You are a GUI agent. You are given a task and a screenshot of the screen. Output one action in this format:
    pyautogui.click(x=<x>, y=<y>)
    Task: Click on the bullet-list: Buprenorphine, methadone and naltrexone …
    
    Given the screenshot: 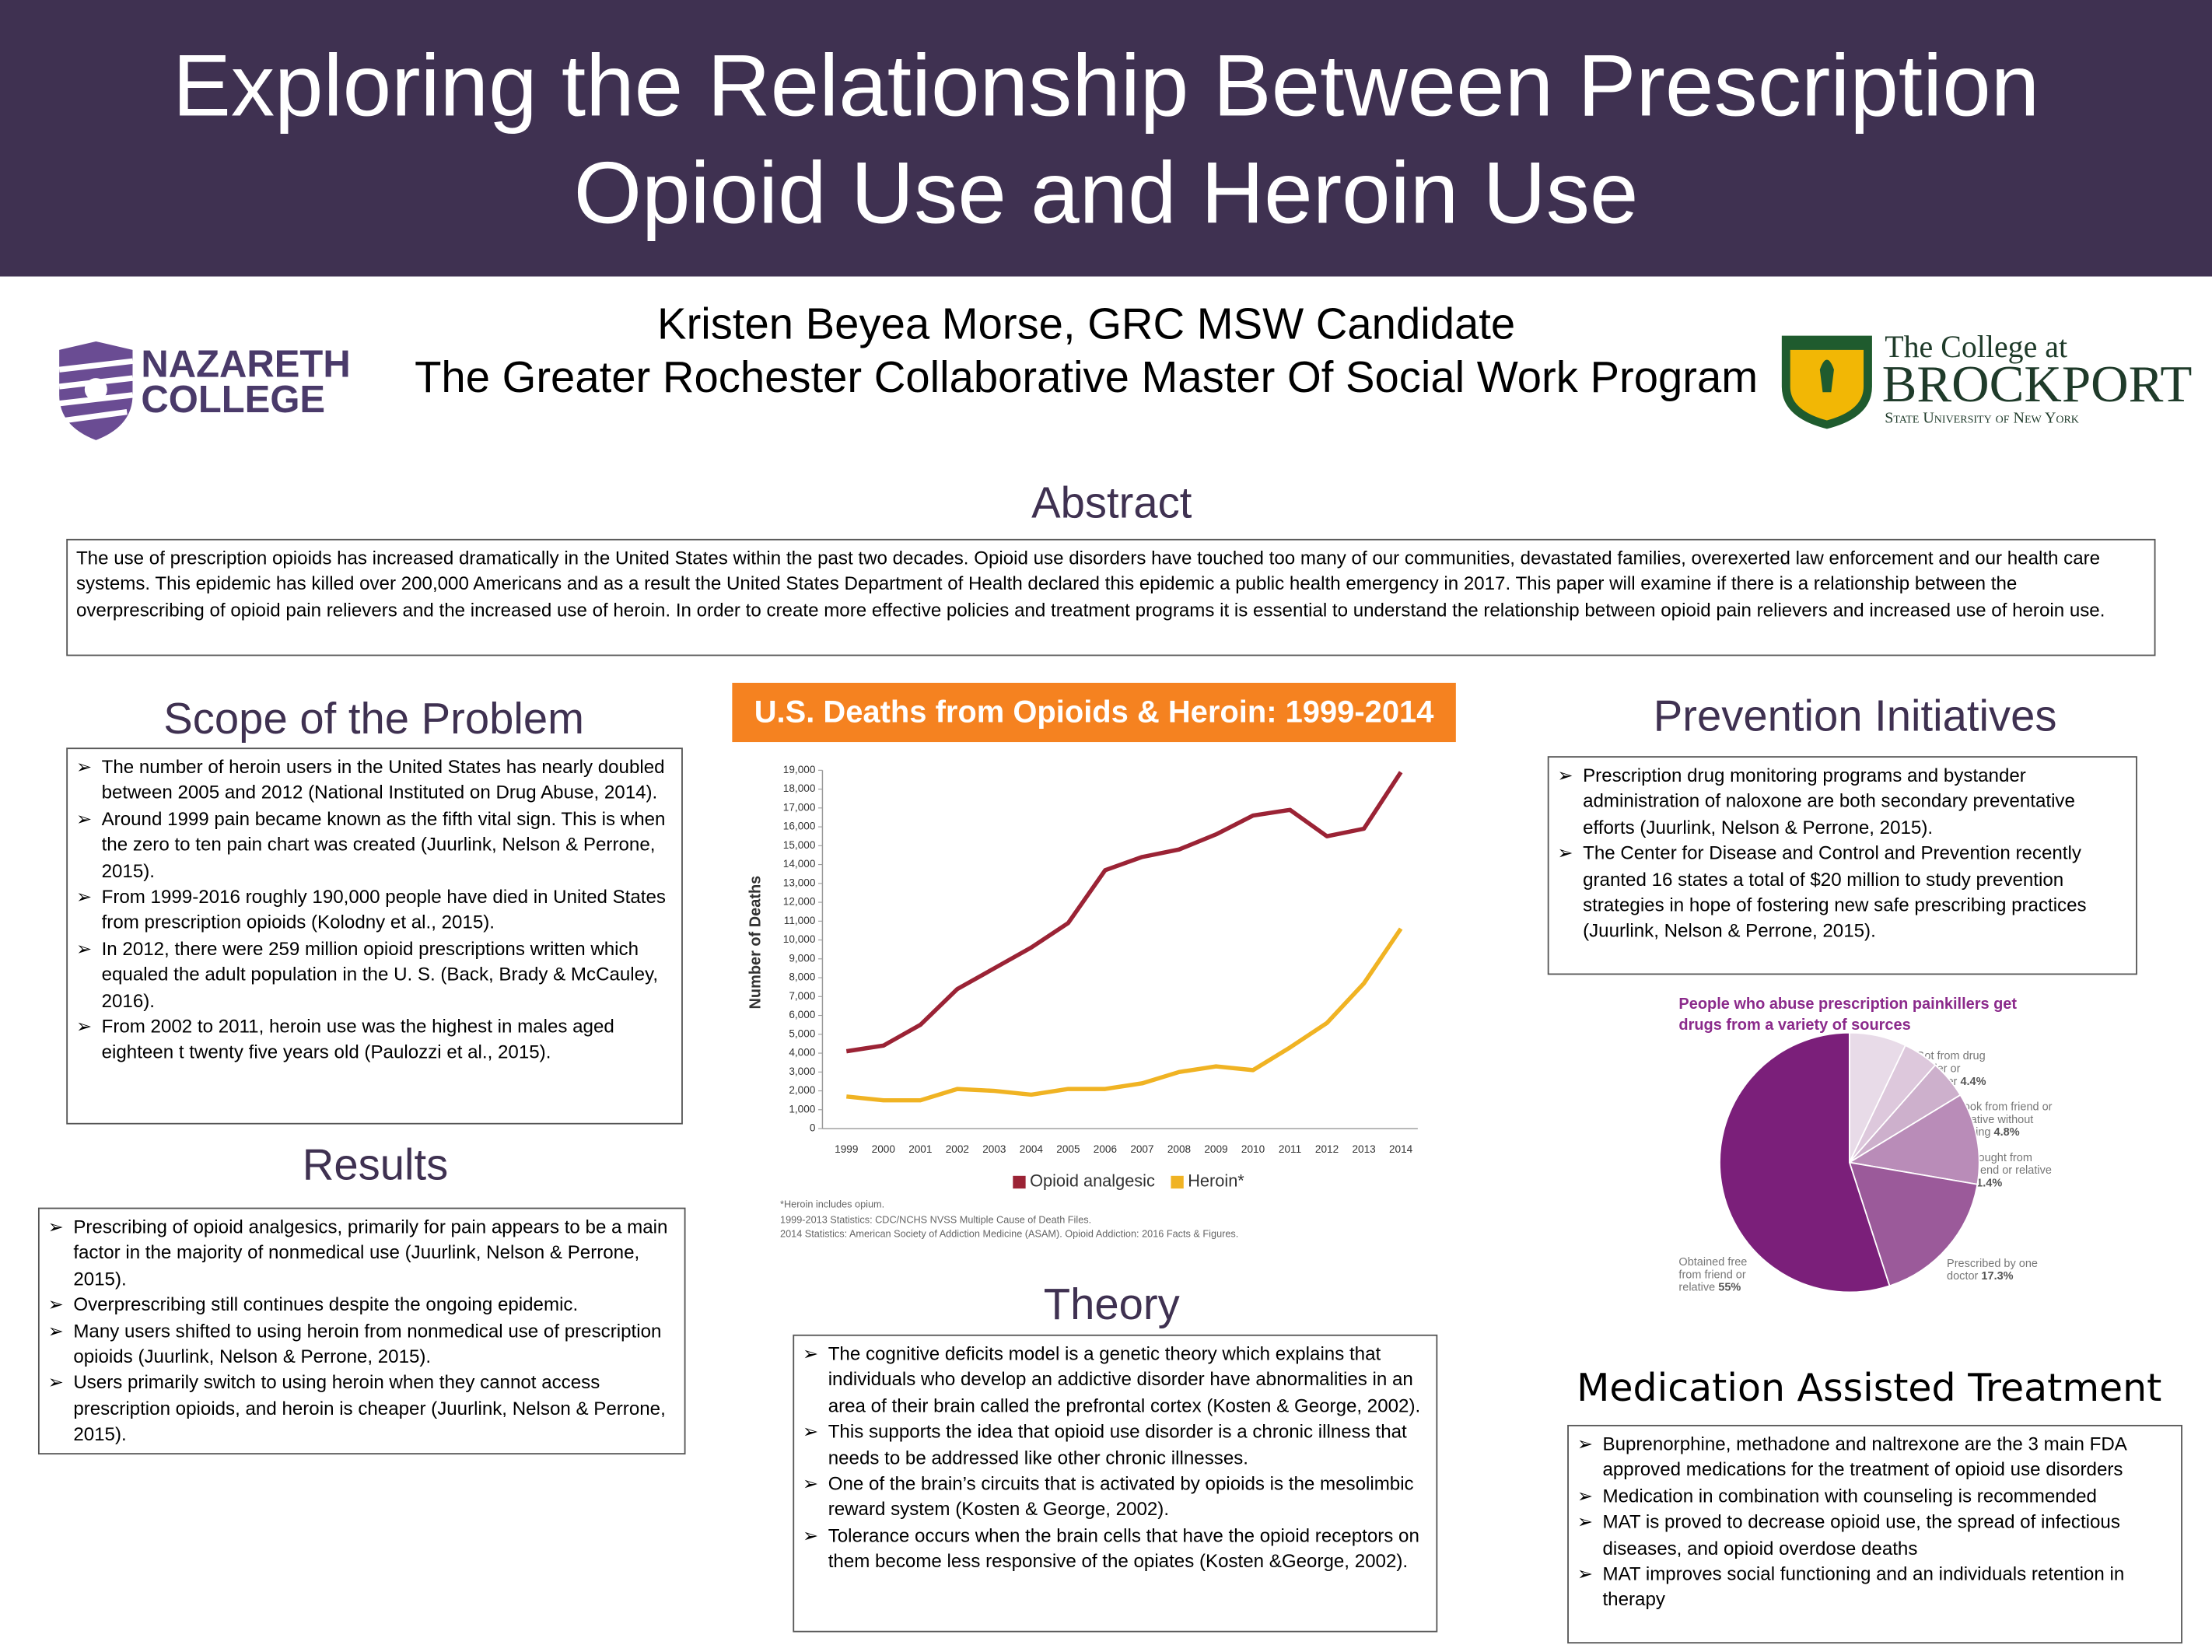 What is the action you would take?
    pyautogui.click(x=1875, y=1523)
    